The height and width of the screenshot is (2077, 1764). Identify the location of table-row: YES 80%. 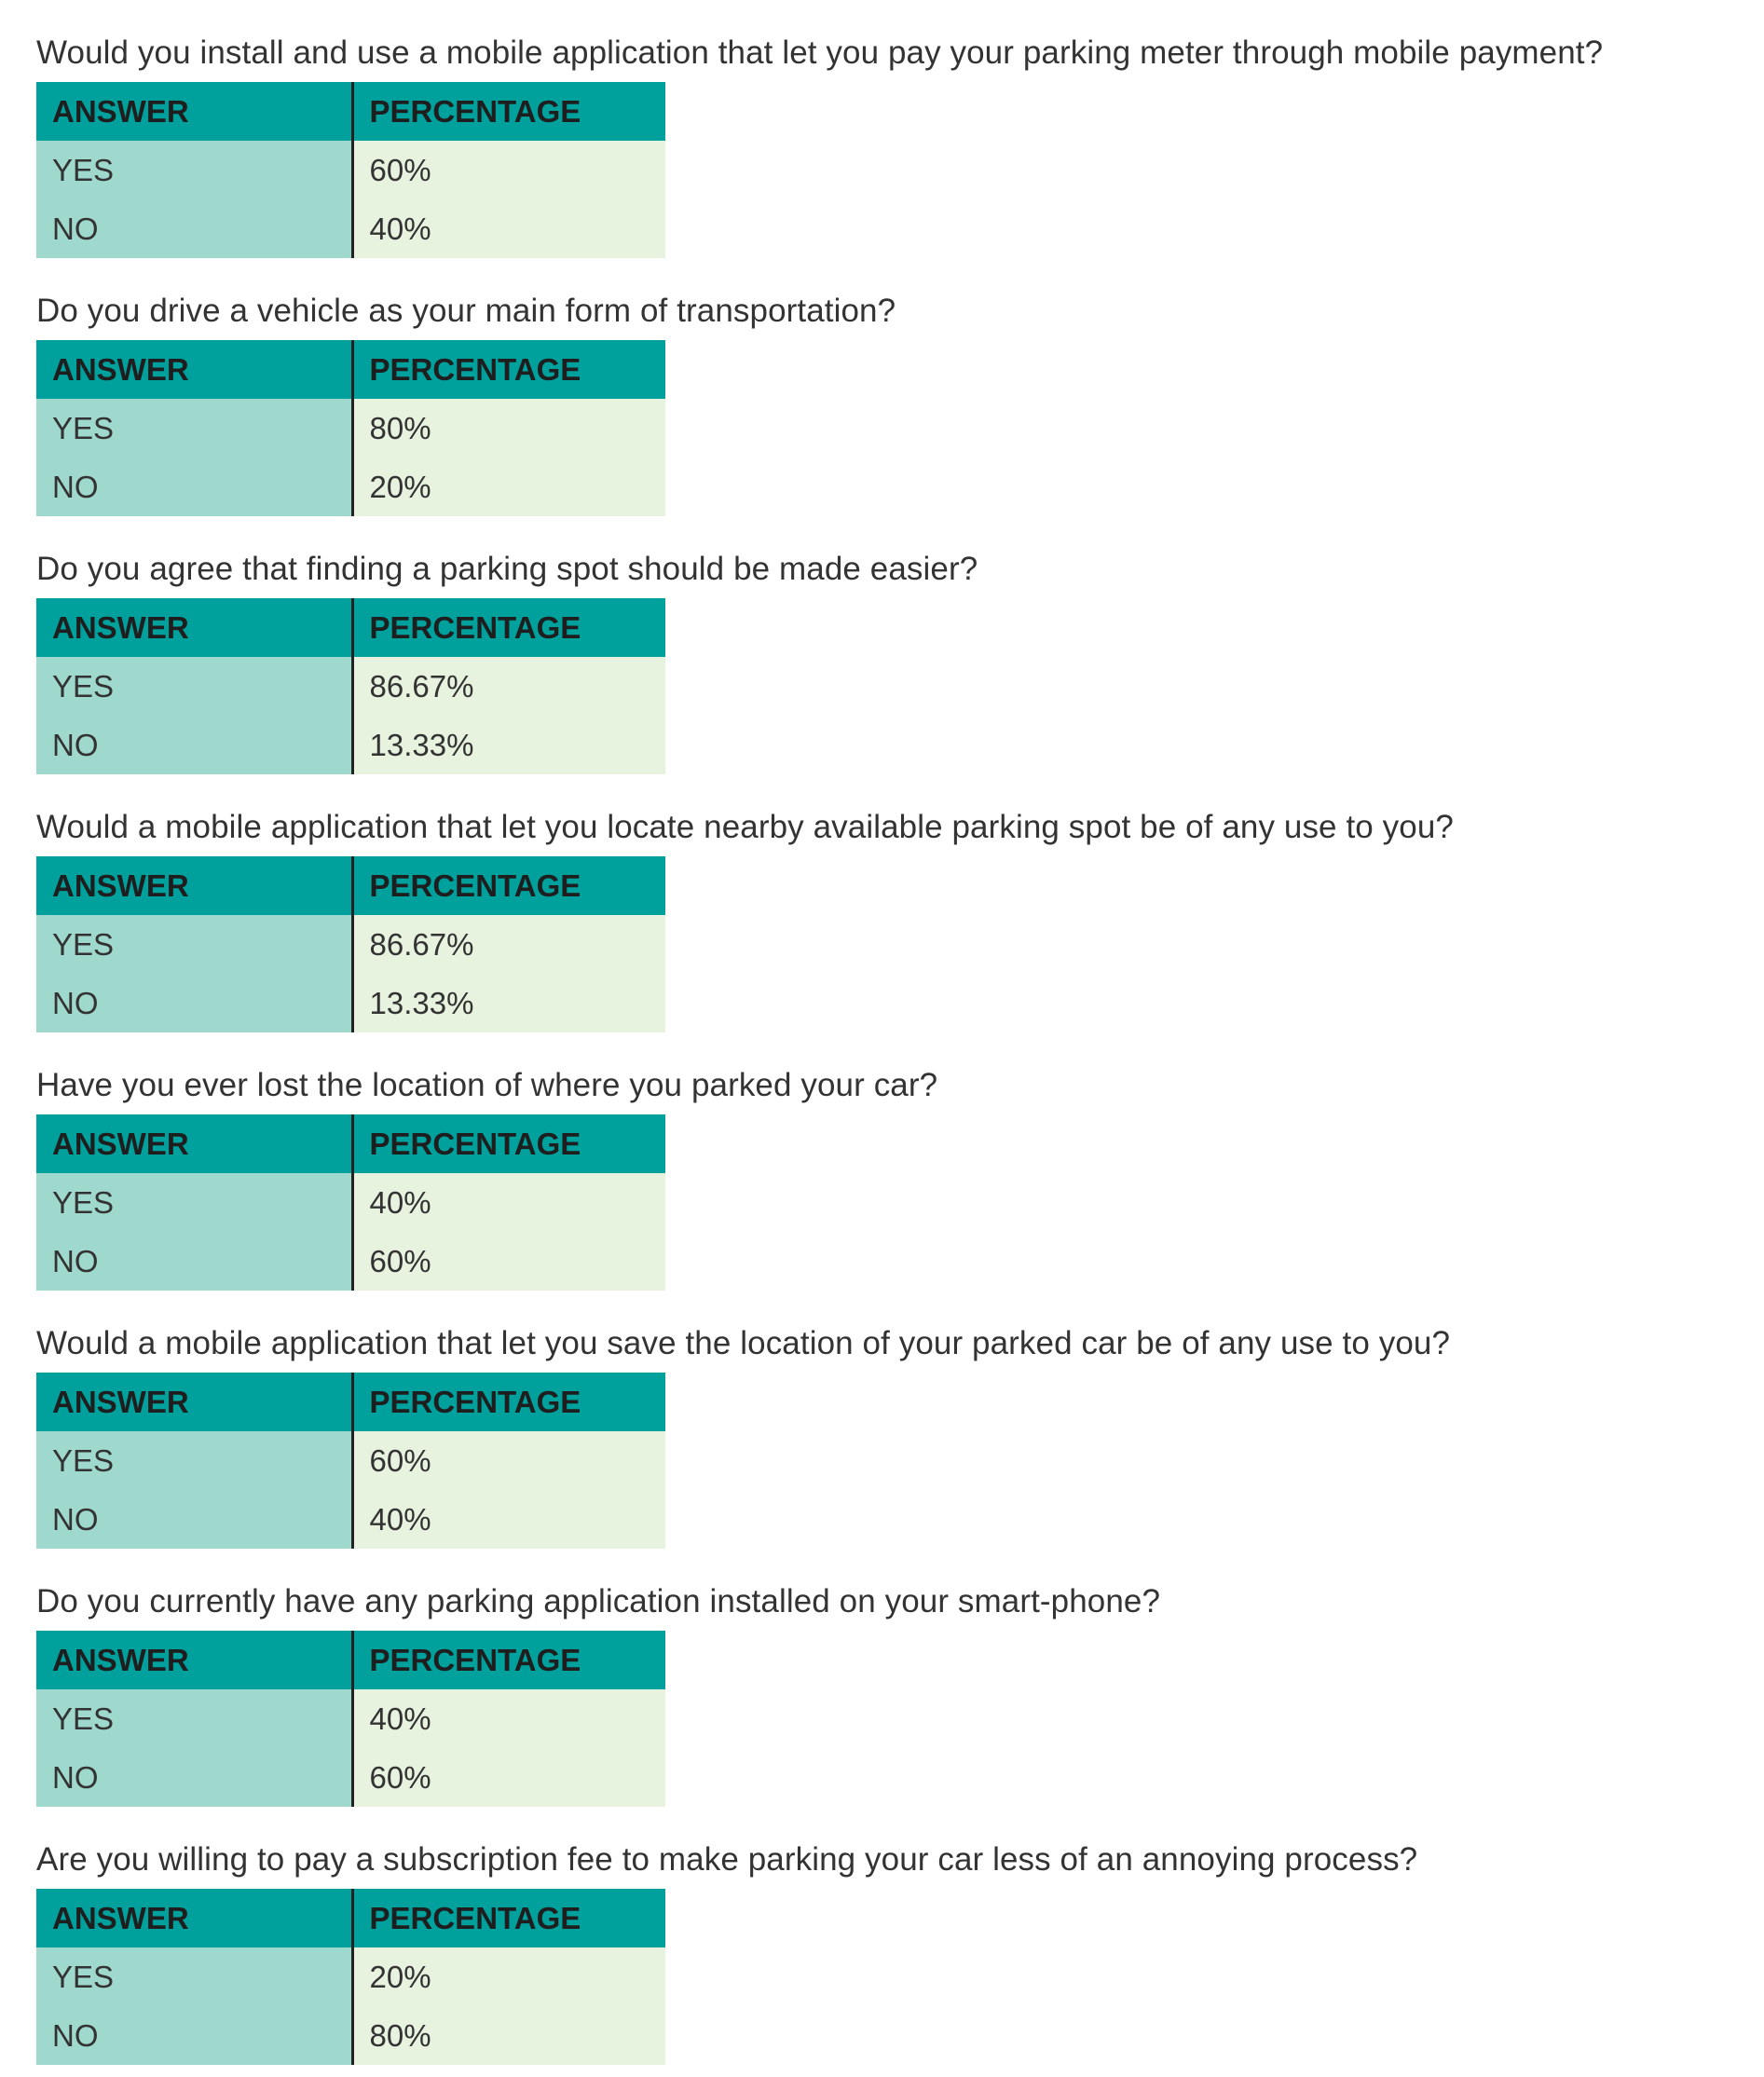
(350, 428).